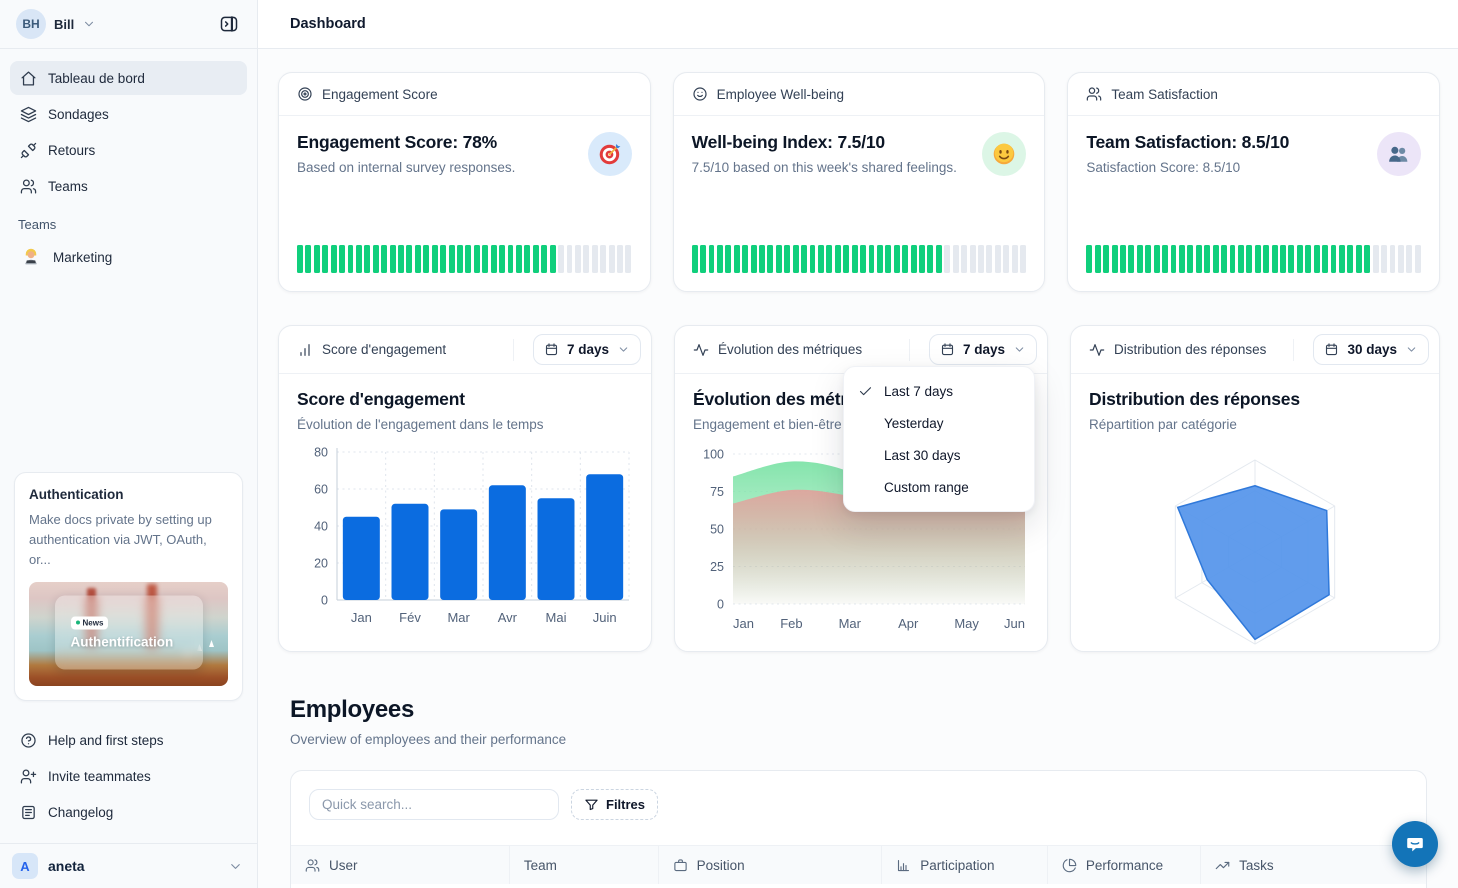 The width and height of the screenshot is (1458, 888). I want to click on sidebar-item-changelog: Changelog, so click(128, 812).